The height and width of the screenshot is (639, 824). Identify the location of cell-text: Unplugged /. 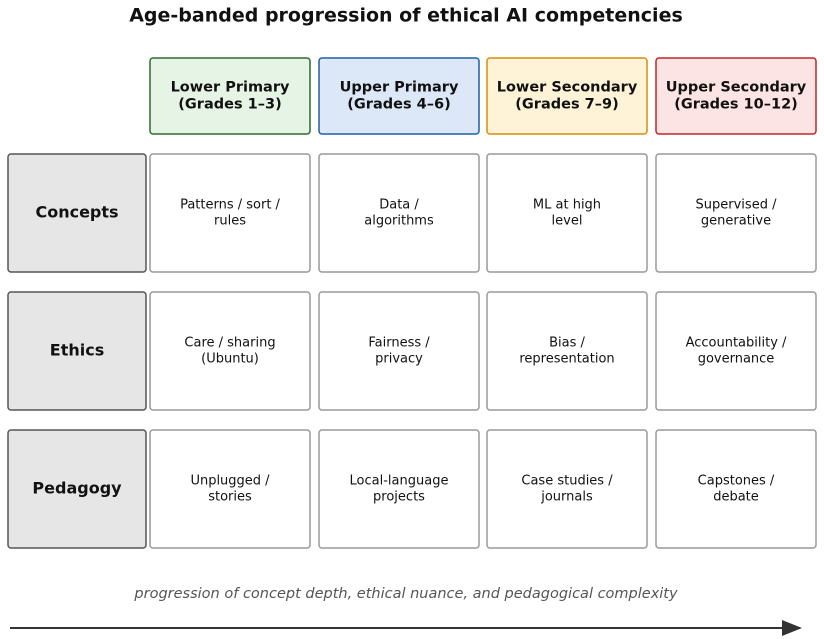
(230, 481).